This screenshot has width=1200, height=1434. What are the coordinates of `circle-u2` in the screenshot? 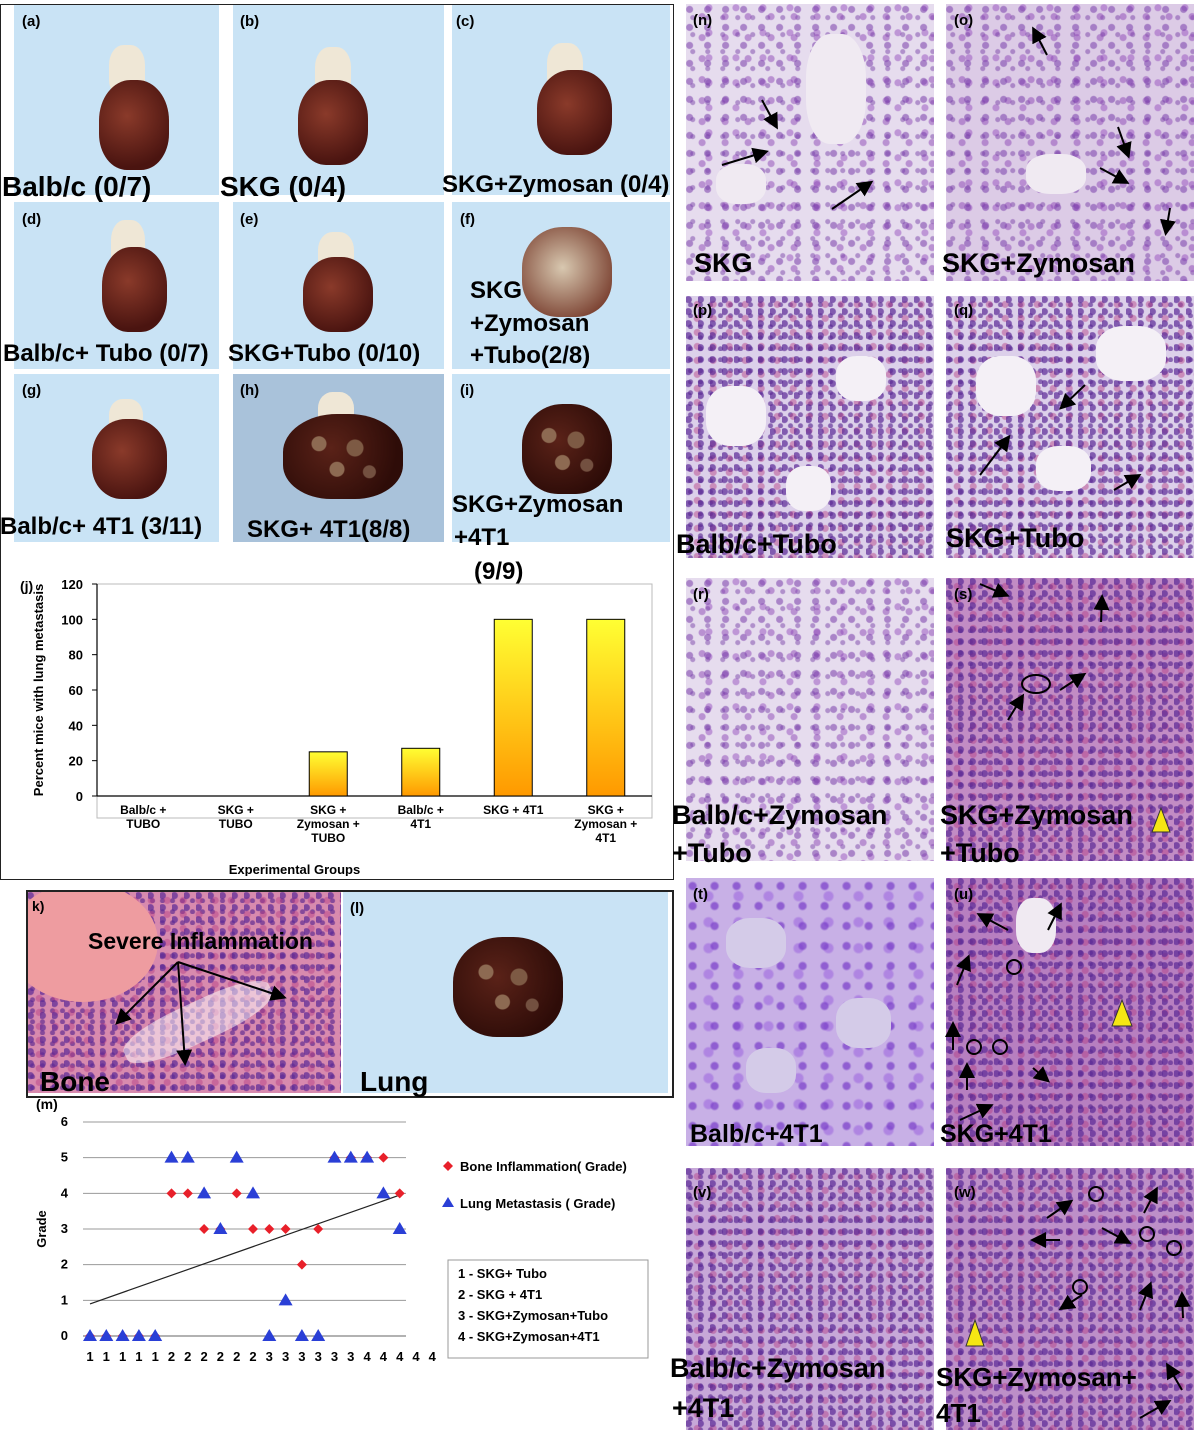 It's located at (974, 1047).